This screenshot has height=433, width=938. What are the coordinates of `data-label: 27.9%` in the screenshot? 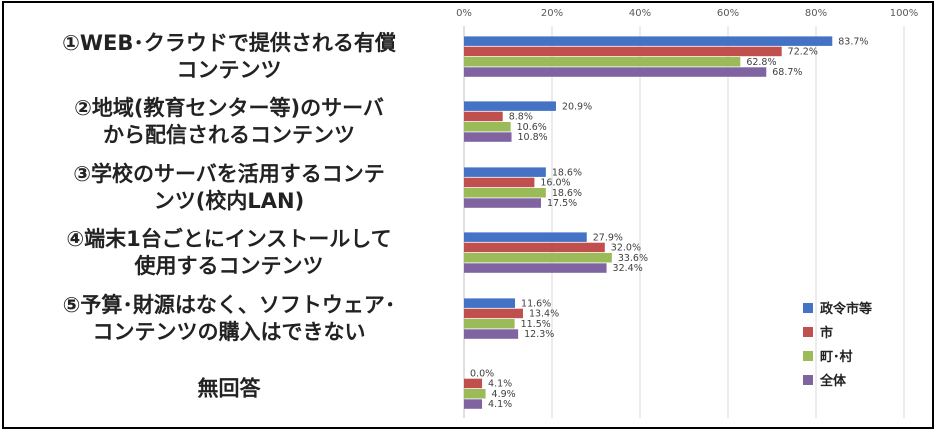 It's located at (608, 237).